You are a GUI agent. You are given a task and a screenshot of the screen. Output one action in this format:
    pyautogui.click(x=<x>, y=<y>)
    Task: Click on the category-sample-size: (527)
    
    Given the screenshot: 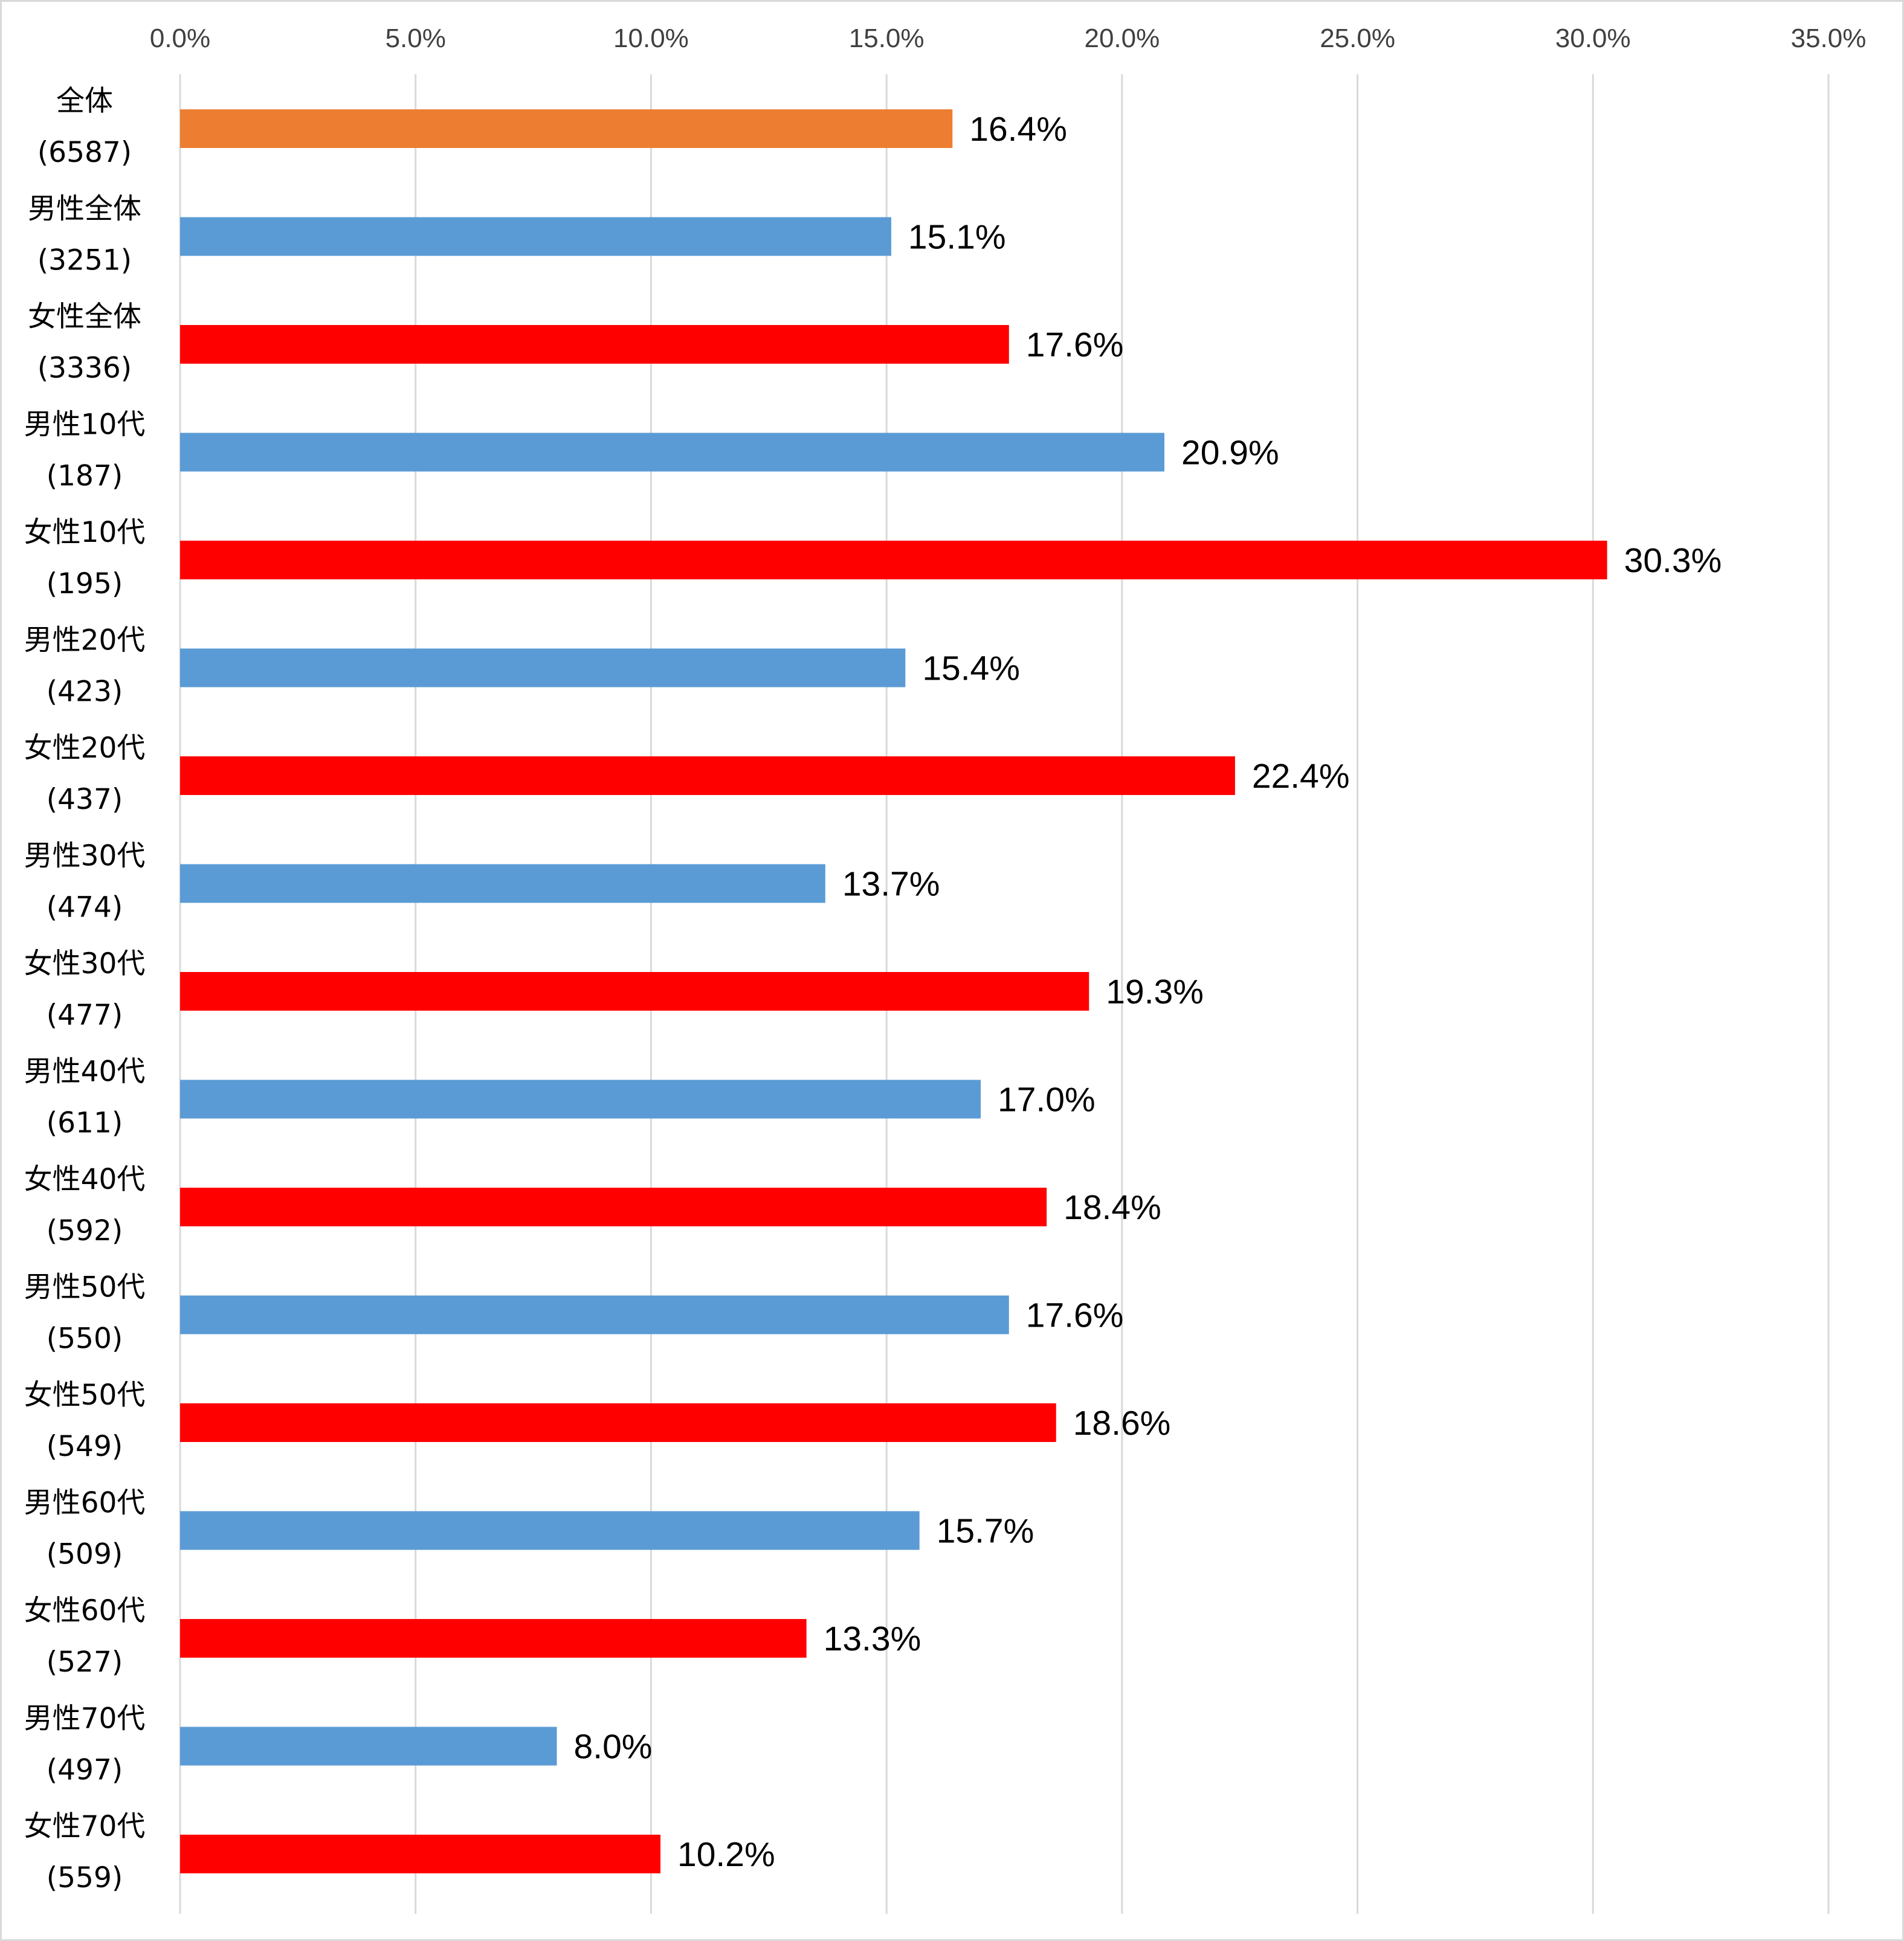 What is the action you would take?
    pyautogui.click(x=85, y=1662)
    